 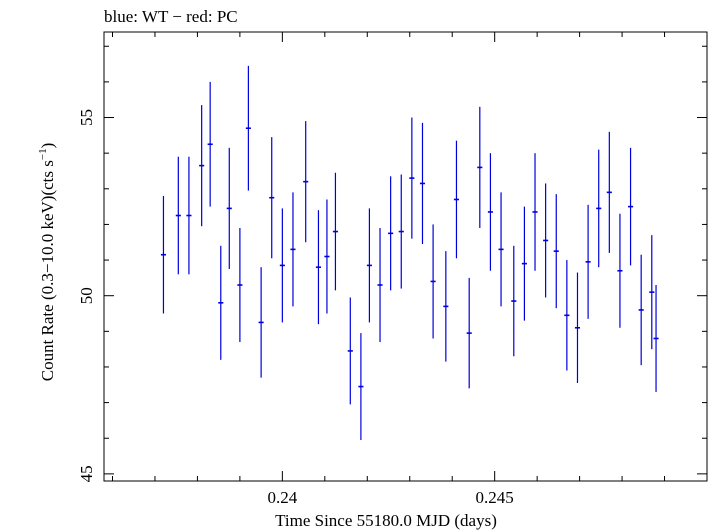 What do you see at coordinates (47, 270) in the screenshot?
I see `y-axis-label-main: Count Rate (0.3−10.0 keV)(cts s` at bounding box center [47, 270].